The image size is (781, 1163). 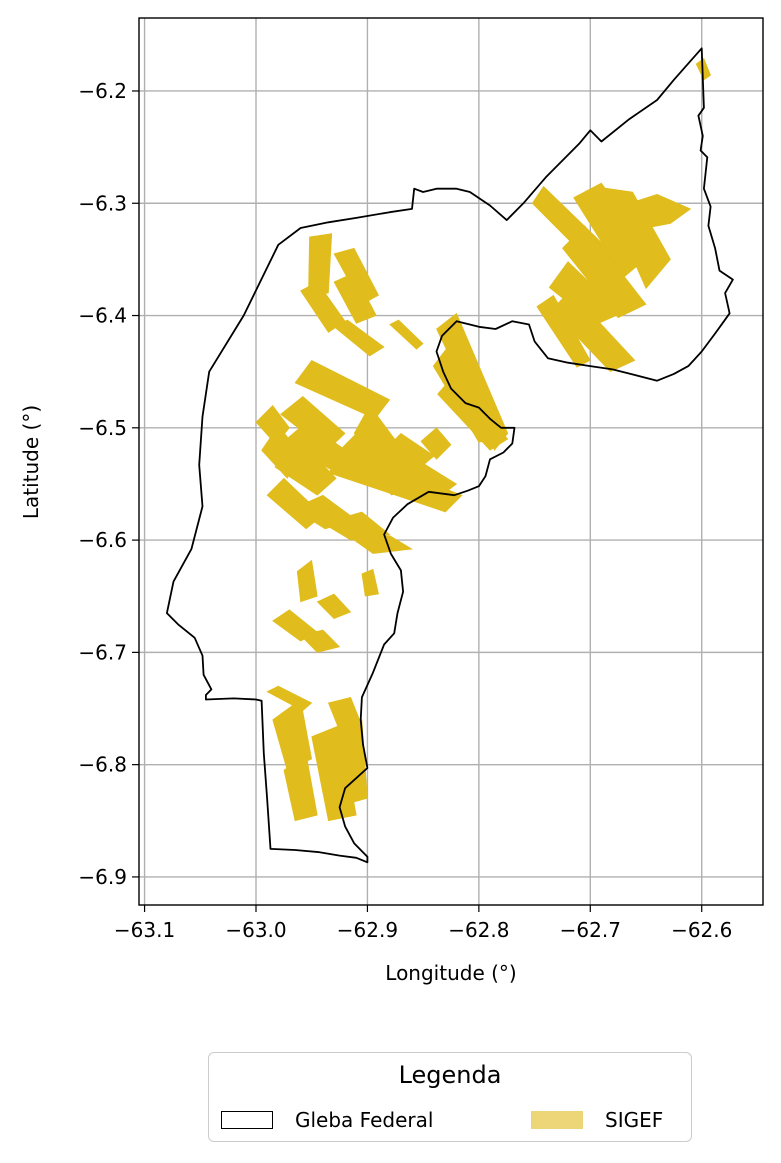 I want to click on x-tick-label: −62.7, so click(x=590, y=930).